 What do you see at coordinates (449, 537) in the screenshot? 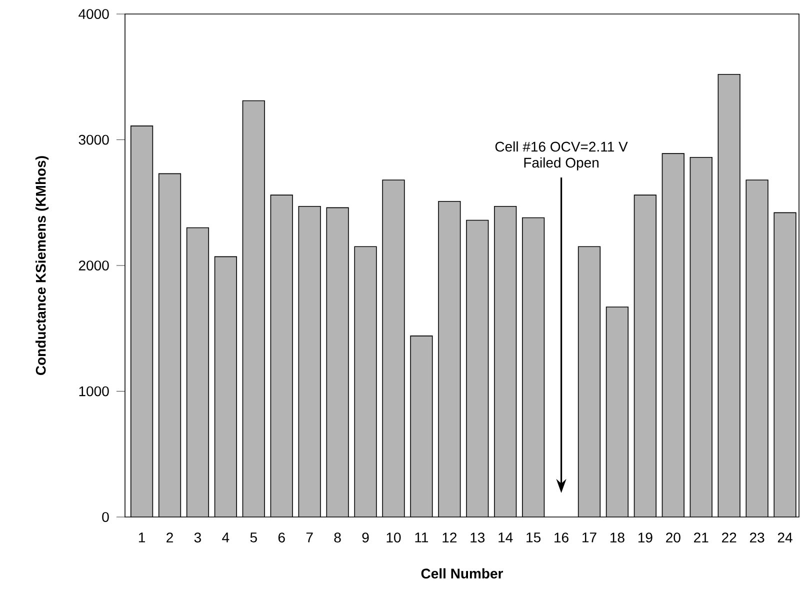
I see `x-tick-label: 12` at bounding box center [449, 537].